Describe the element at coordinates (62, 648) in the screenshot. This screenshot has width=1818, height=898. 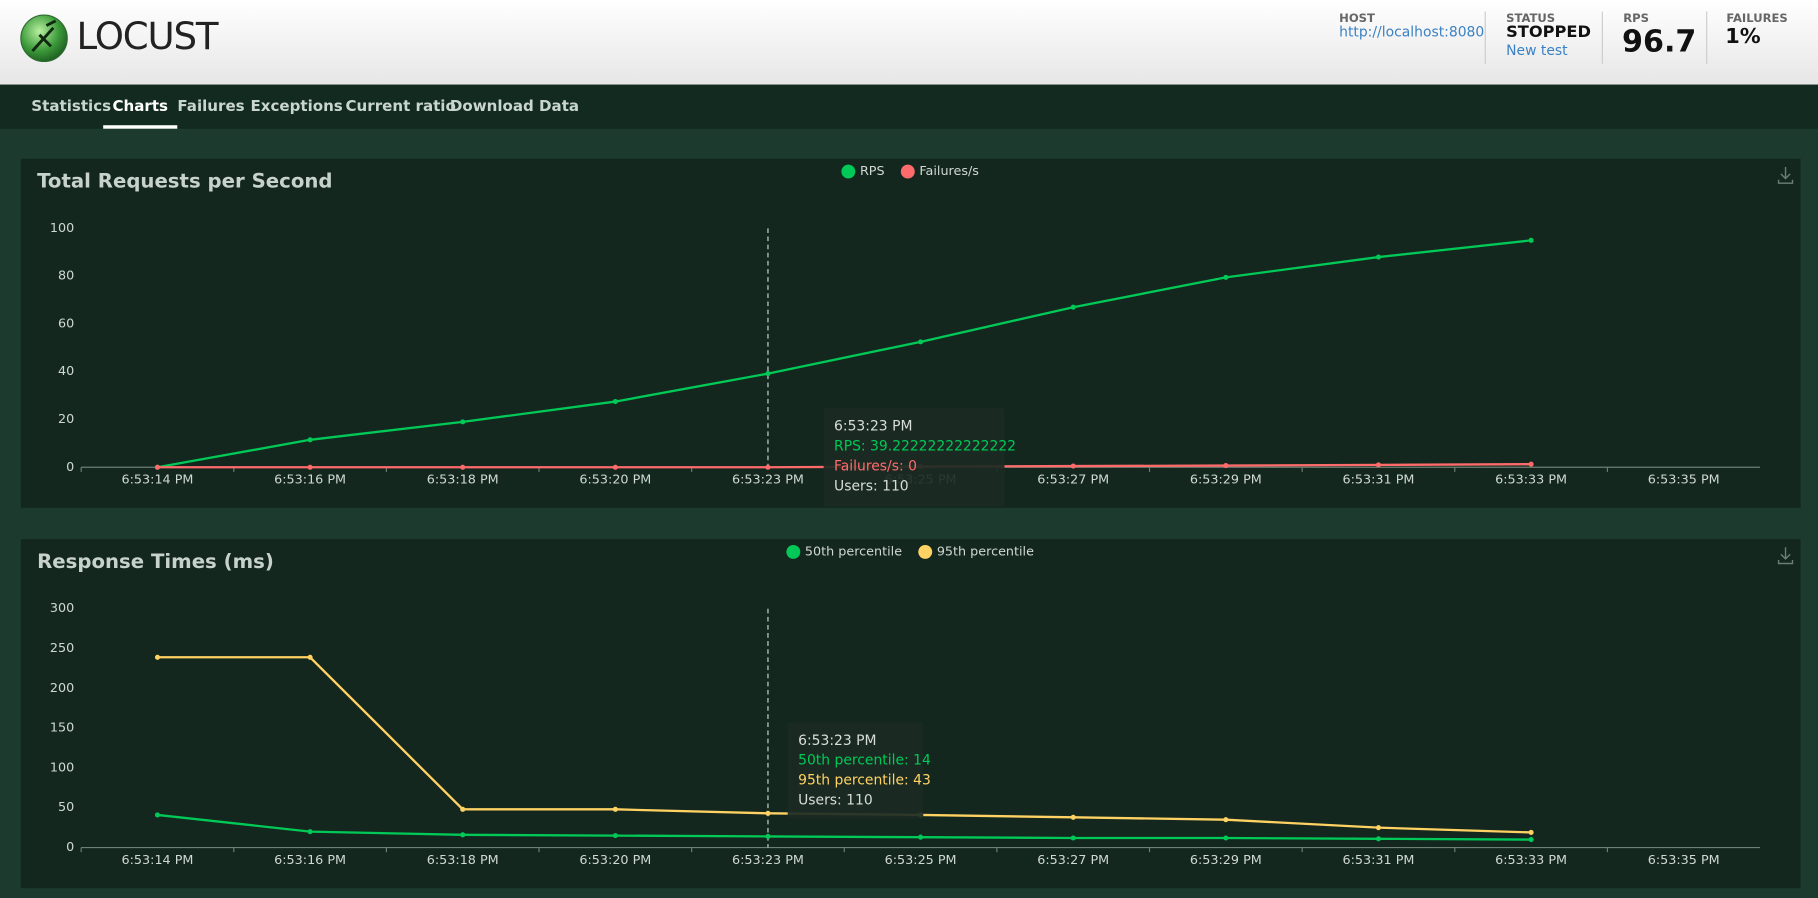
I see `y-tick-label: 250` at that location.